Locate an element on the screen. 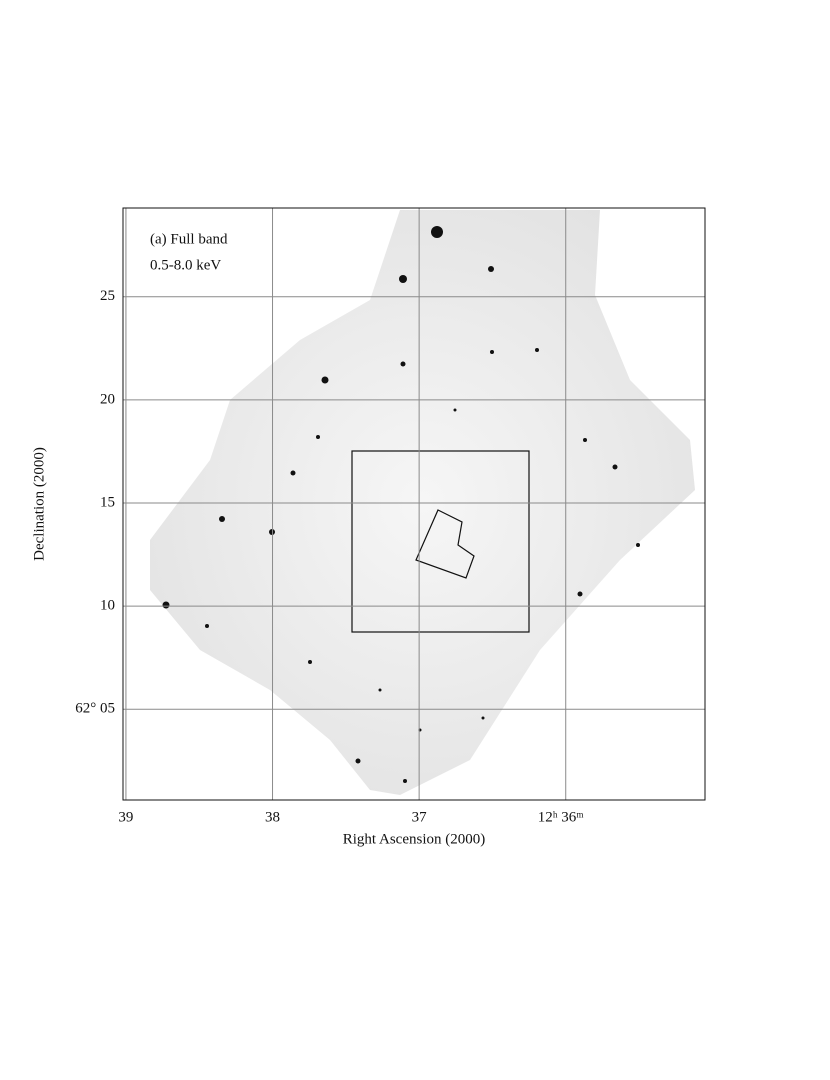  annotation: 0.5-8.0 keV is located at coordinates (185, 265).